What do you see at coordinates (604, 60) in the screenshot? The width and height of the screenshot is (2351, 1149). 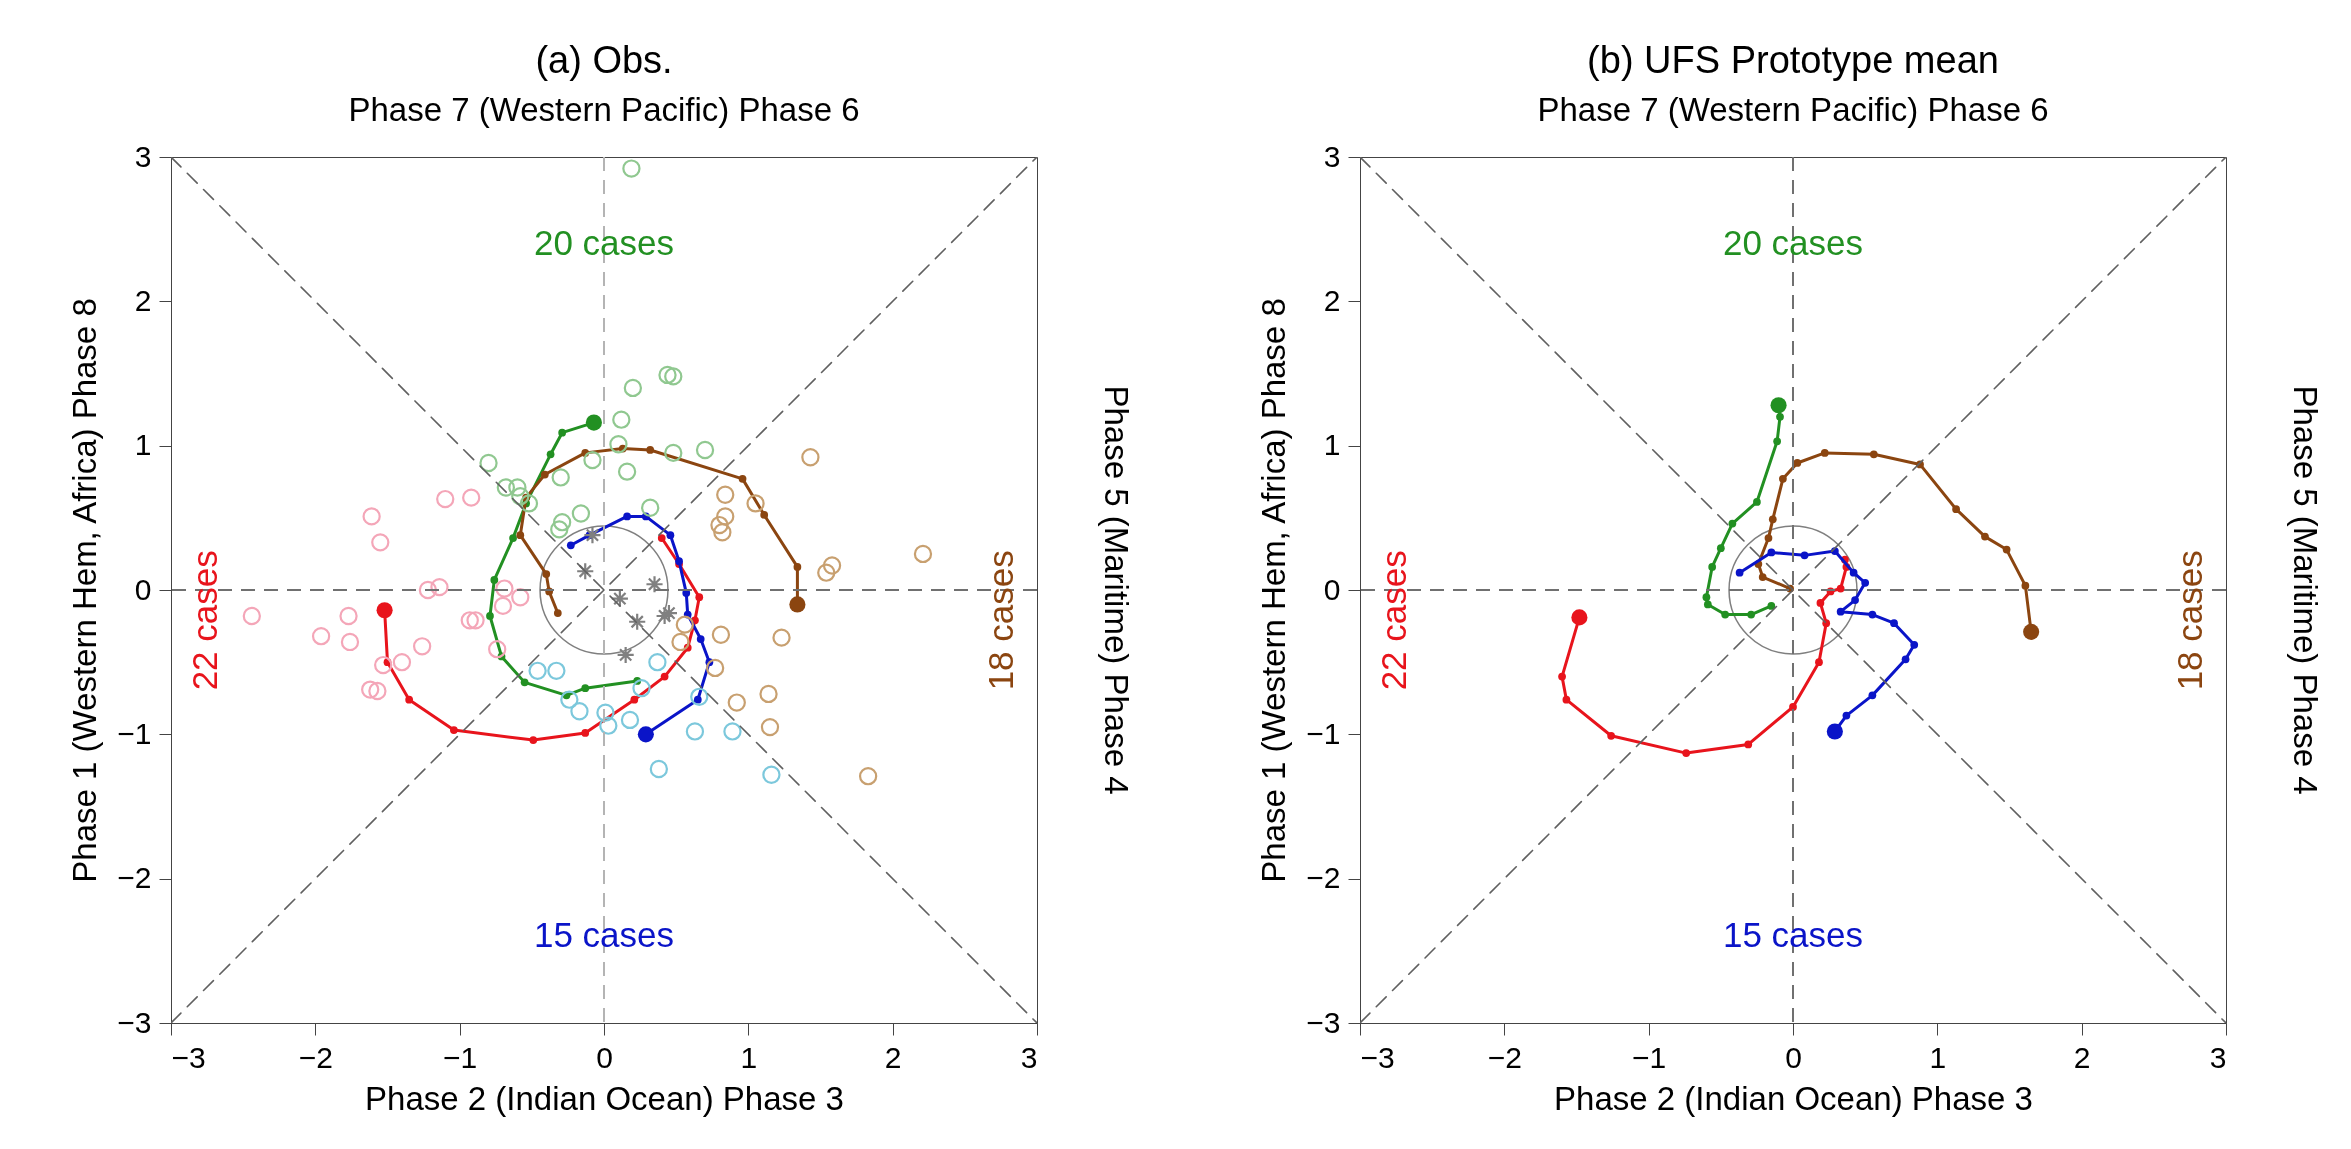 I see `chart-title: (a) Obs.` at bounding box center [604, 60].